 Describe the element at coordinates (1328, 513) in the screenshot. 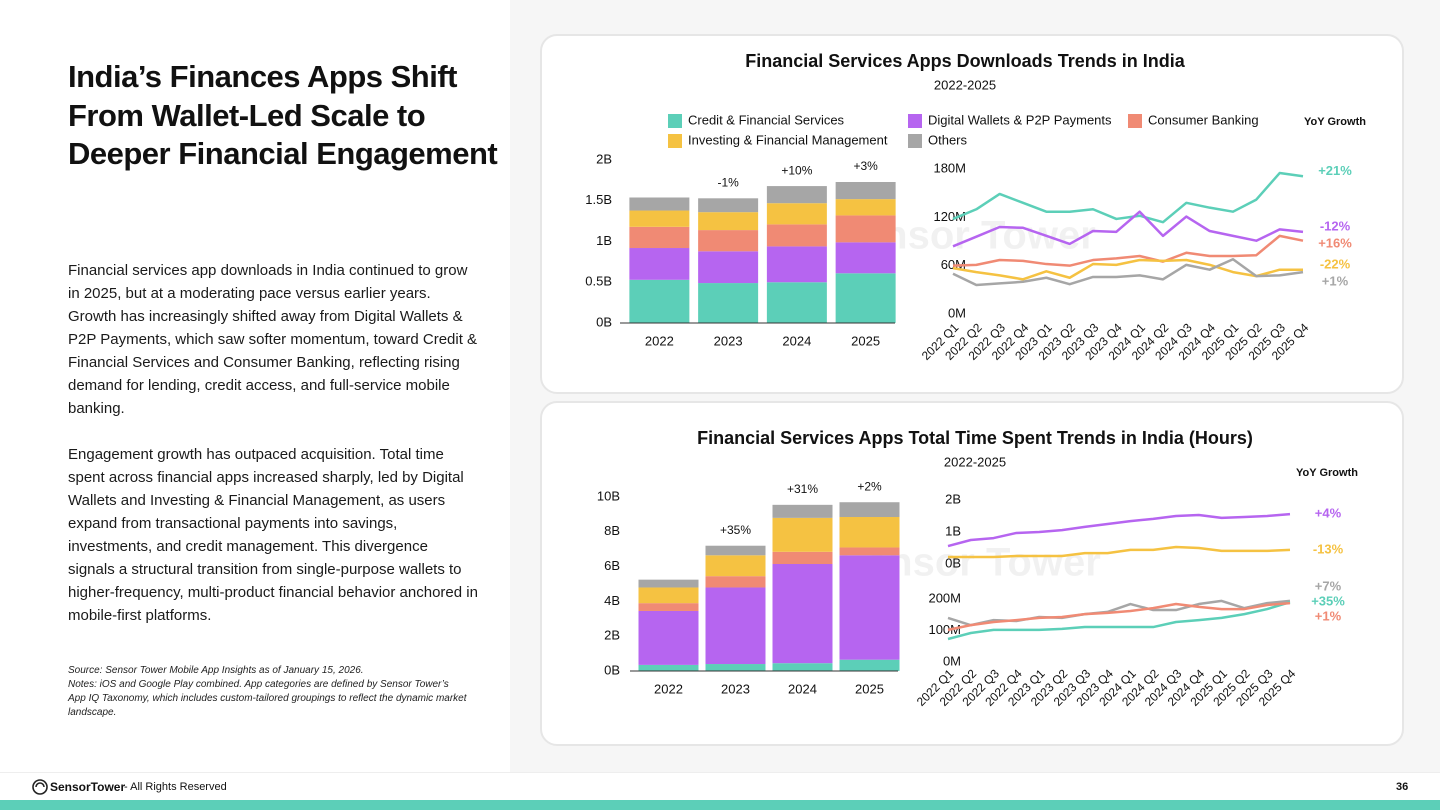

I see `yoy-label: +4%` at that location.